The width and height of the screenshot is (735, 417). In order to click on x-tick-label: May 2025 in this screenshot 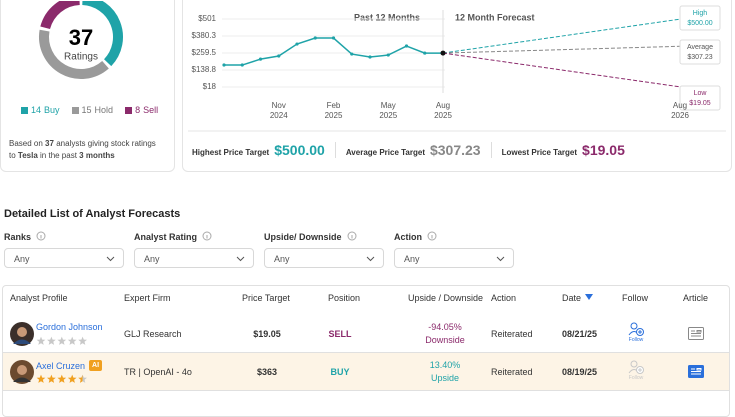, I will do `click(388, 110)`.